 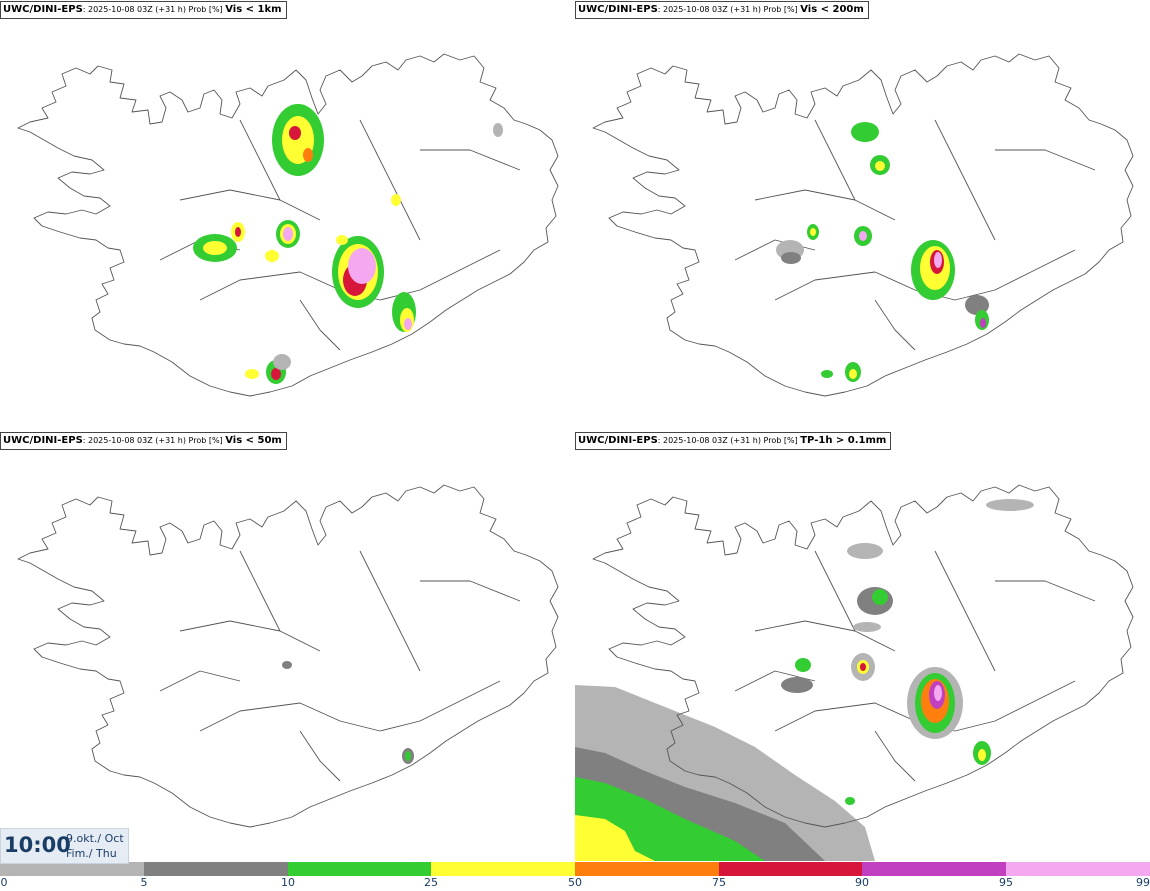 I want to click on valid-date-line2: Fim./ Thu, so click(x=91, y=853).